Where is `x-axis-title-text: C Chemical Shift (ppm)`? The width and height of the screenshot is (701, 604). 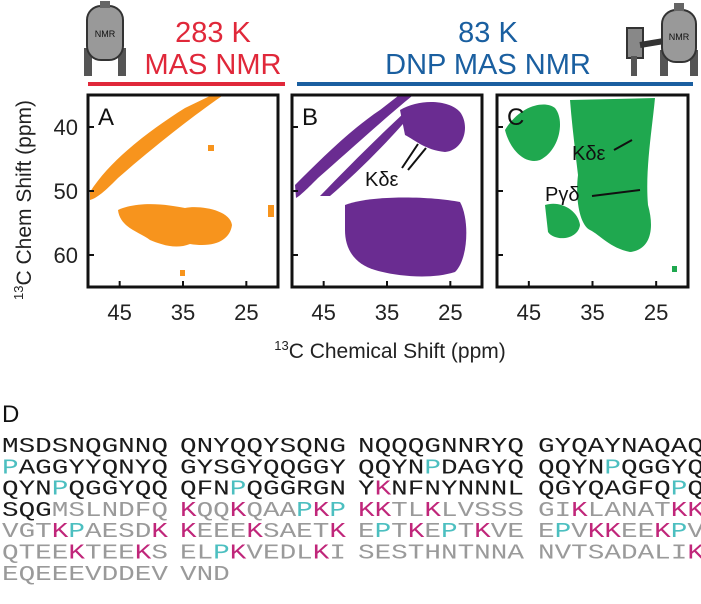 x-axis-title-text: C Chemical Shift (ppm) is located at coordinates (397, 351).